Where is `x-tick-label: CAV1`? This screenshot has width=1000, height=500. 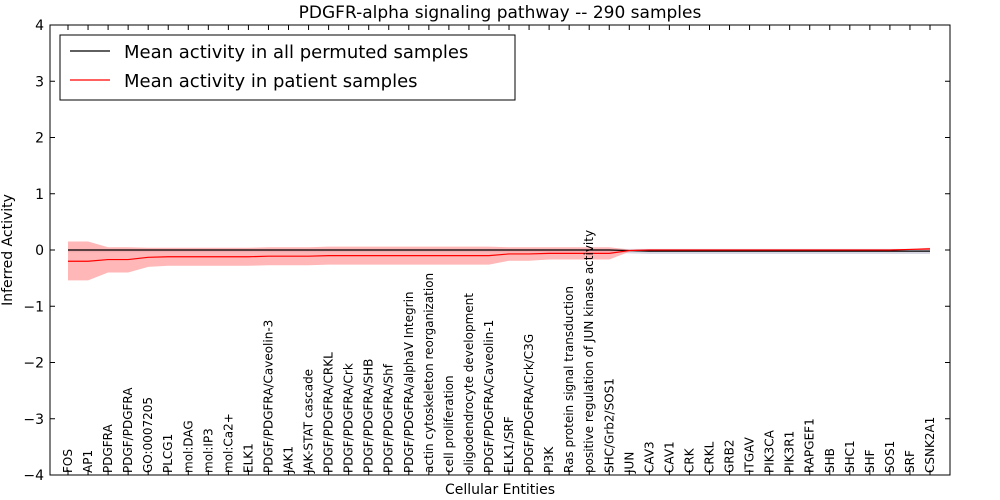 x-tick-label: CAV1 is located at coordinates (669, 457).